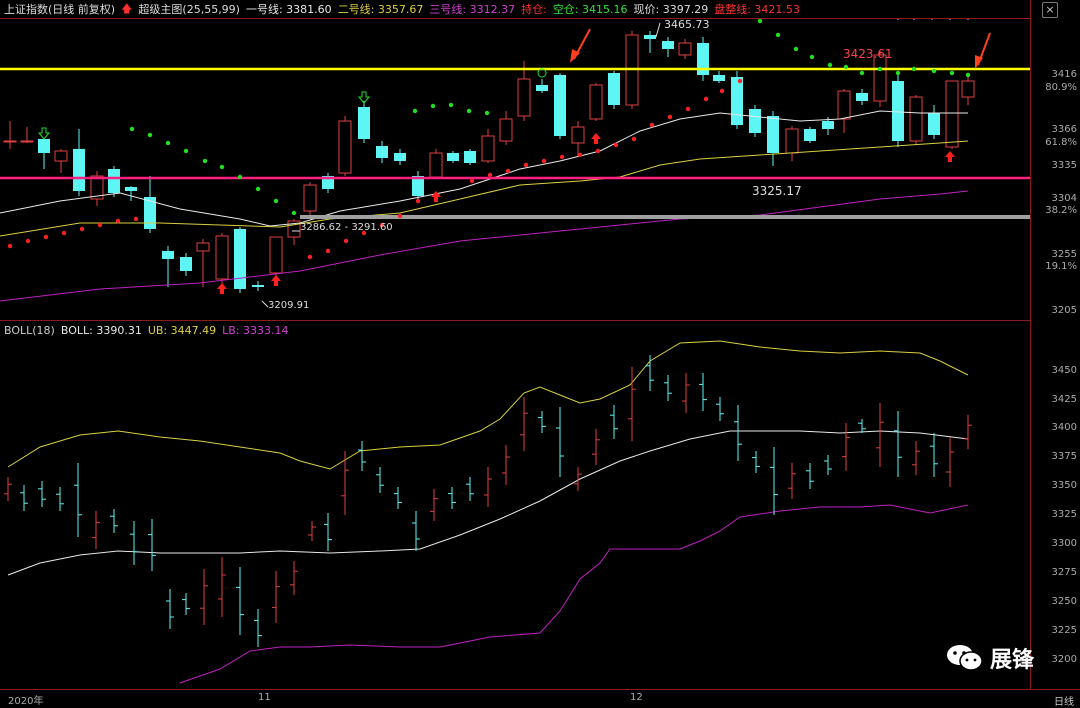  Describe the element at coordinates (255, 330) in the screenshot. I see `boll-lb-value: LB: 3333.14` at that location.